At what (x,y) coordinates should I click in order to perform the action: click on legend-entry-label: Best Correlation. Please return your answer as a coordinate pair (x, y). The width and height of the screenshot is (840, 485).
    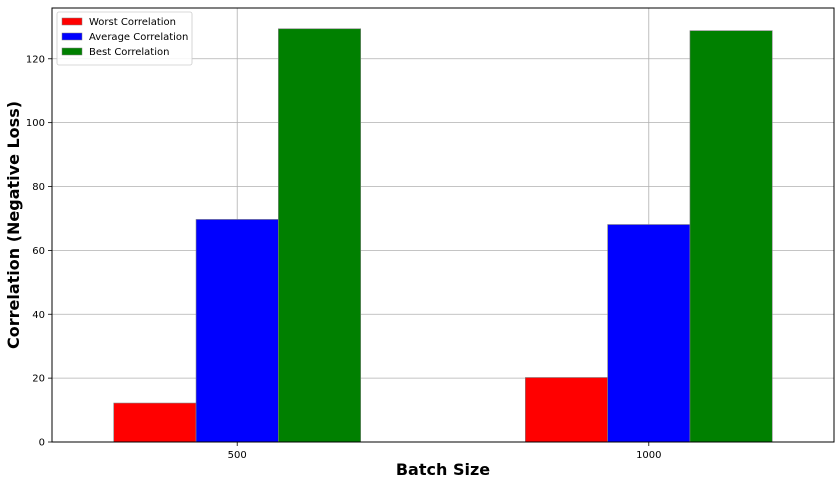
    Looking at the image, I should click on (129, 52).